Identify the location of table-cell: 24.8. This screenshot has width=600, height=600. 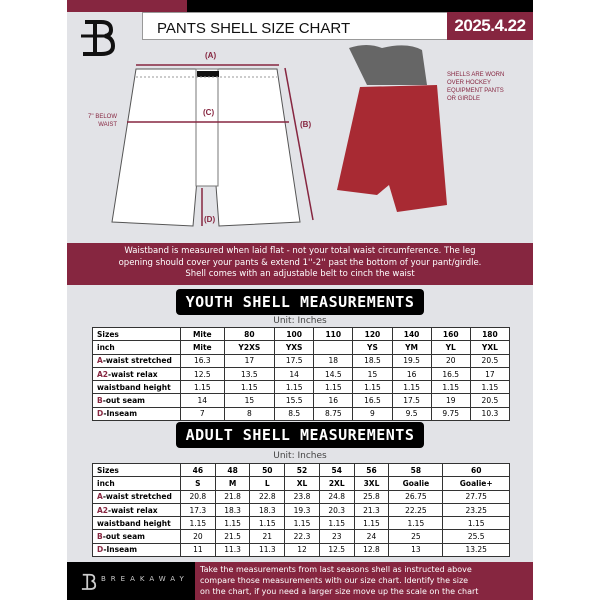
(336, 496).